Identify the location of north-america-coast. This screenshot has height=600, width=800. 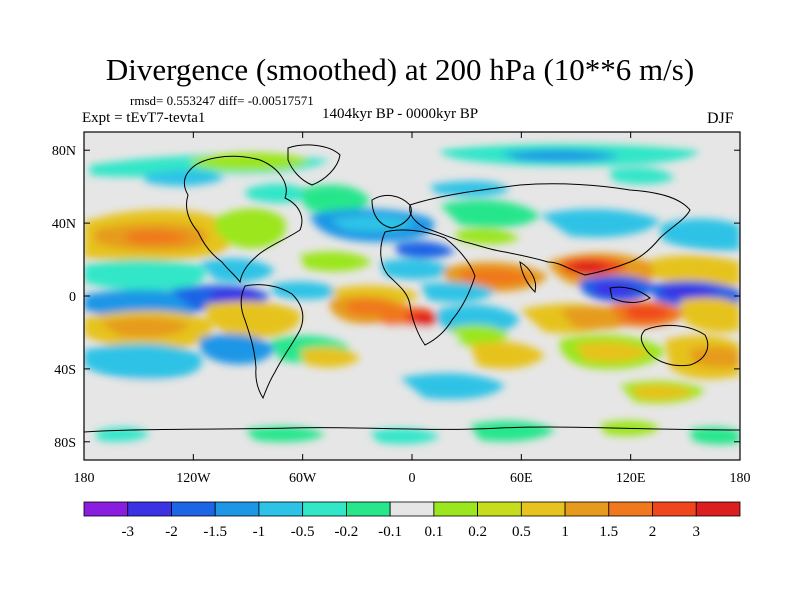
(243, 219).